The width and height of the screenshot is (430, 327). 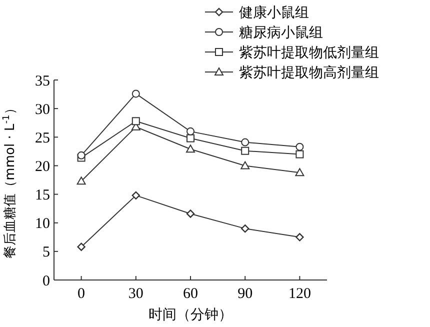 I want to click on y-tick-label: 0, so click(x=46, y=281).